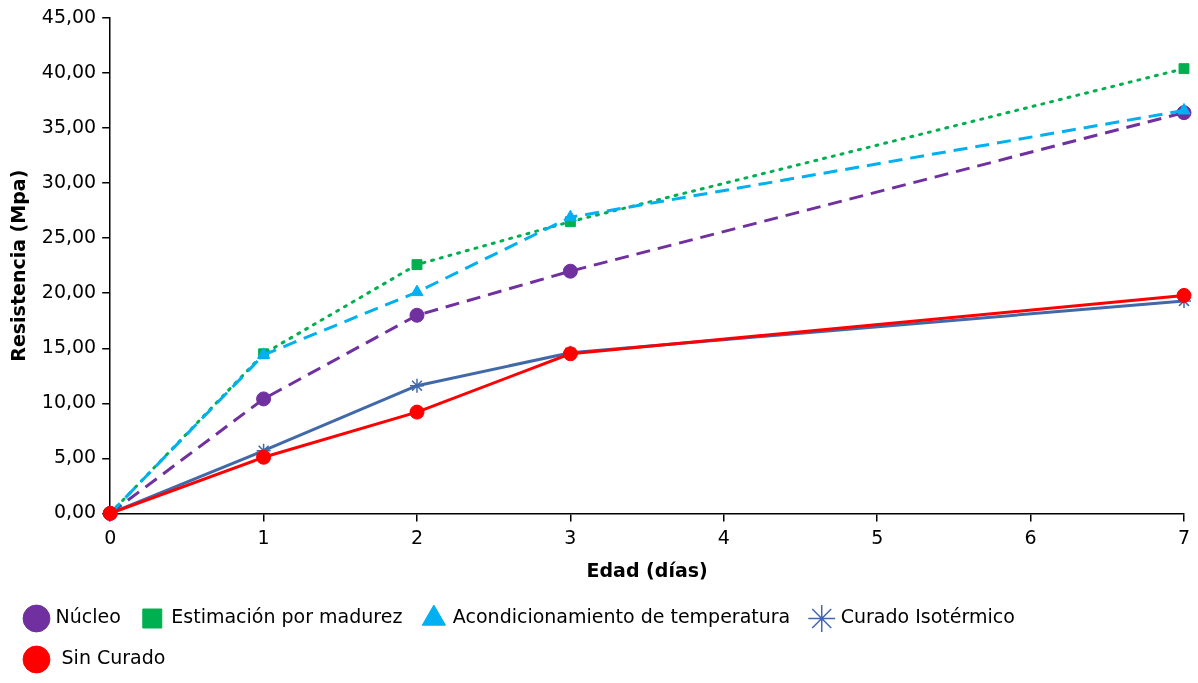  Describe the element at coordinates (69, 126) in the screenshot. I see `y-tick-label: 35,00` at that location.